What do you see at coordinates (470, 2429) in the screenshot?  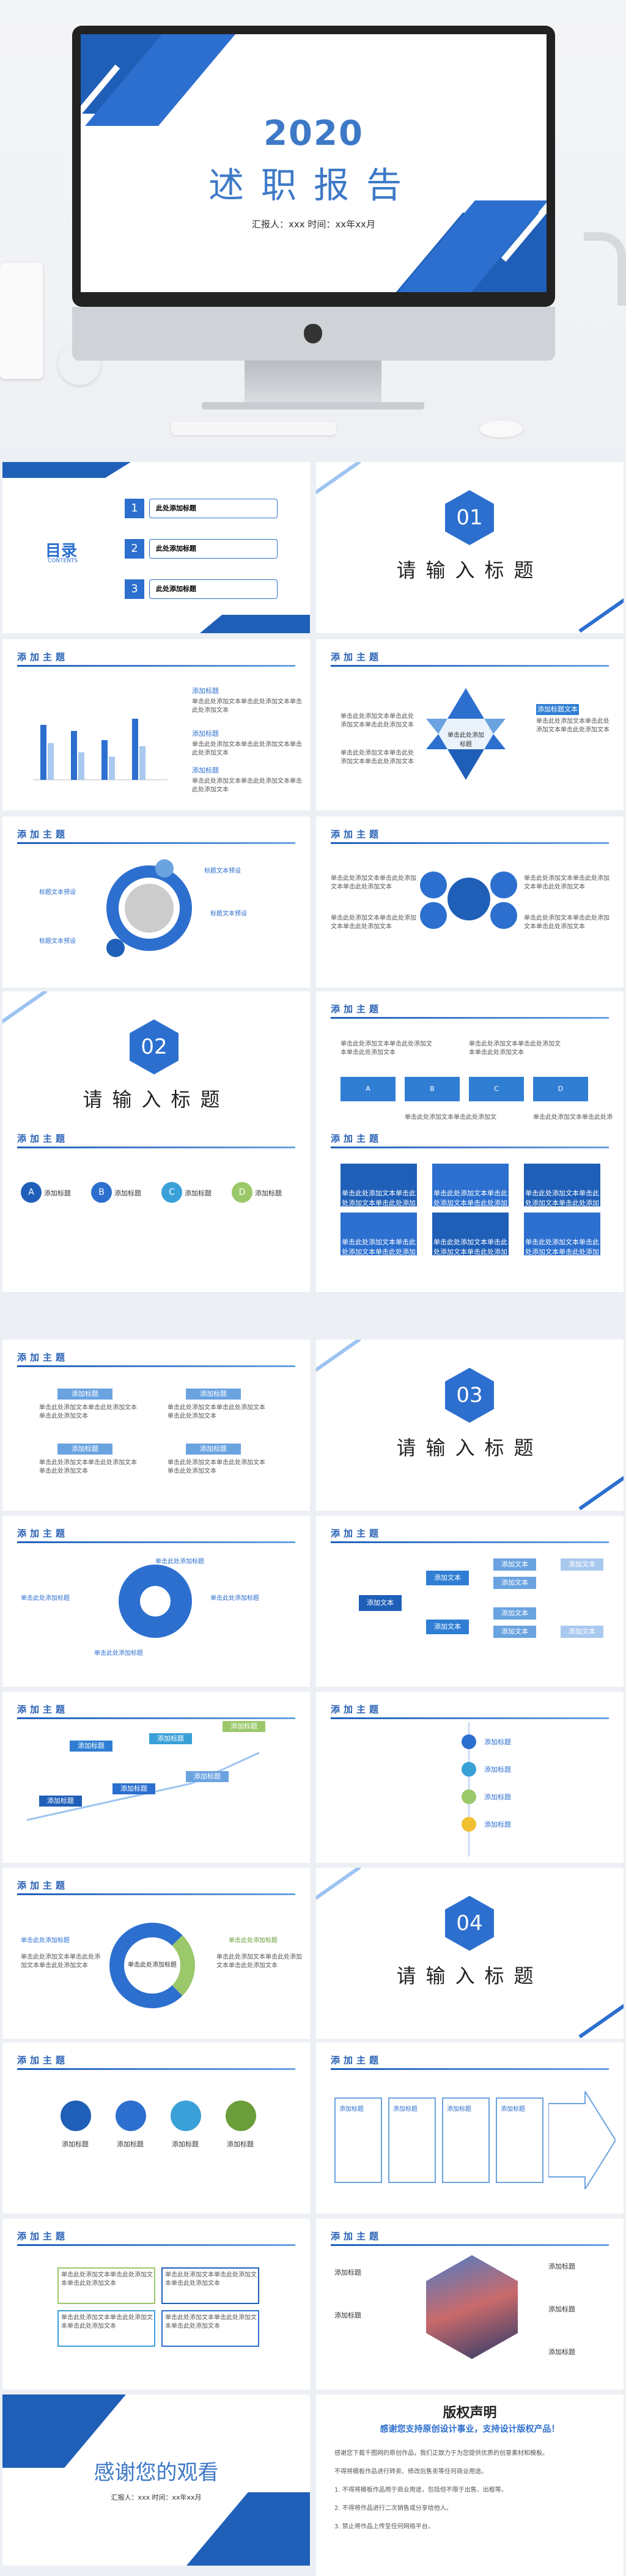 I see `copyright-subtitle: 感谢您支持原创设计事业，支持设计版权产品！` at bounding box center [470, 2429].